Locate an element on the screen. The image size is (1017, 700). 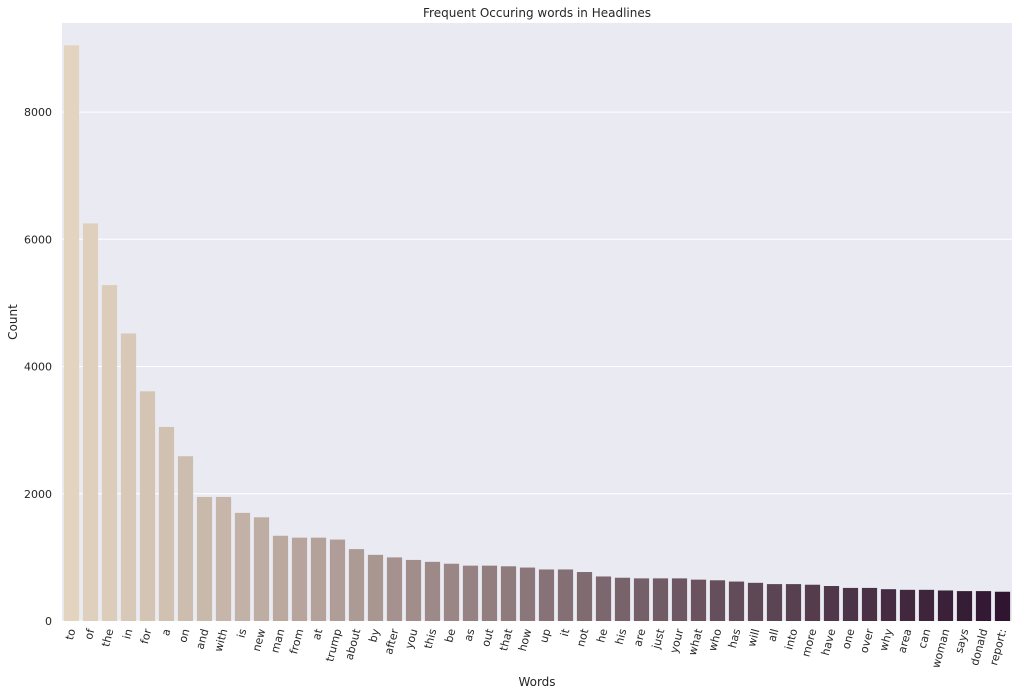
x-tick-label: at is located at coordinates (318, 634).